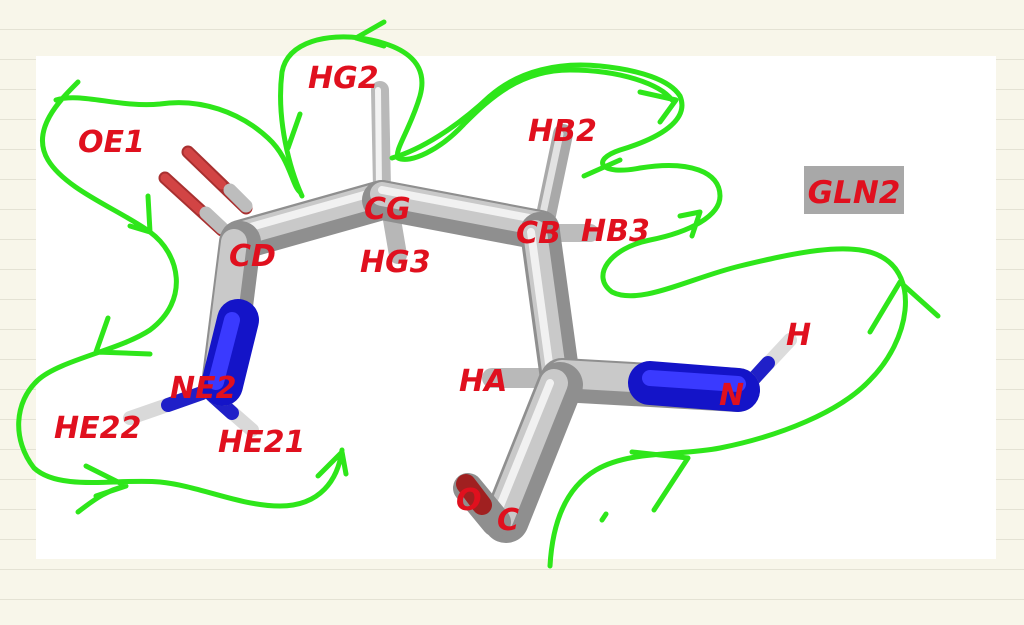 The width and height of the screenshot is (1024, 625). I want to click on atom-label-hb2: HB2, so click(562, 131).